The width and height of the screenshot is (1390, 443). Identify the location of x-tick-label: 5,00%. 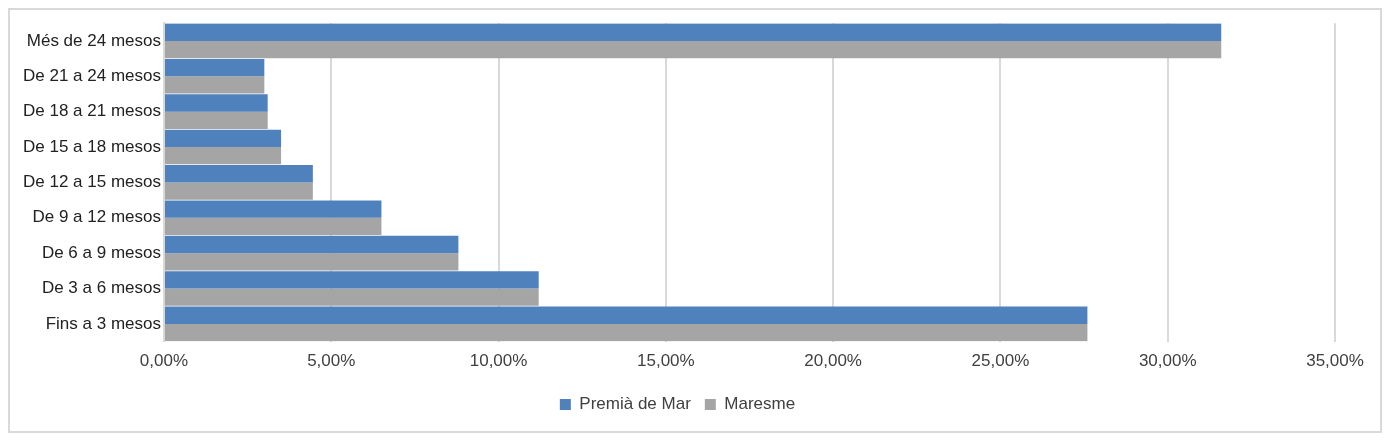
(331, 361).